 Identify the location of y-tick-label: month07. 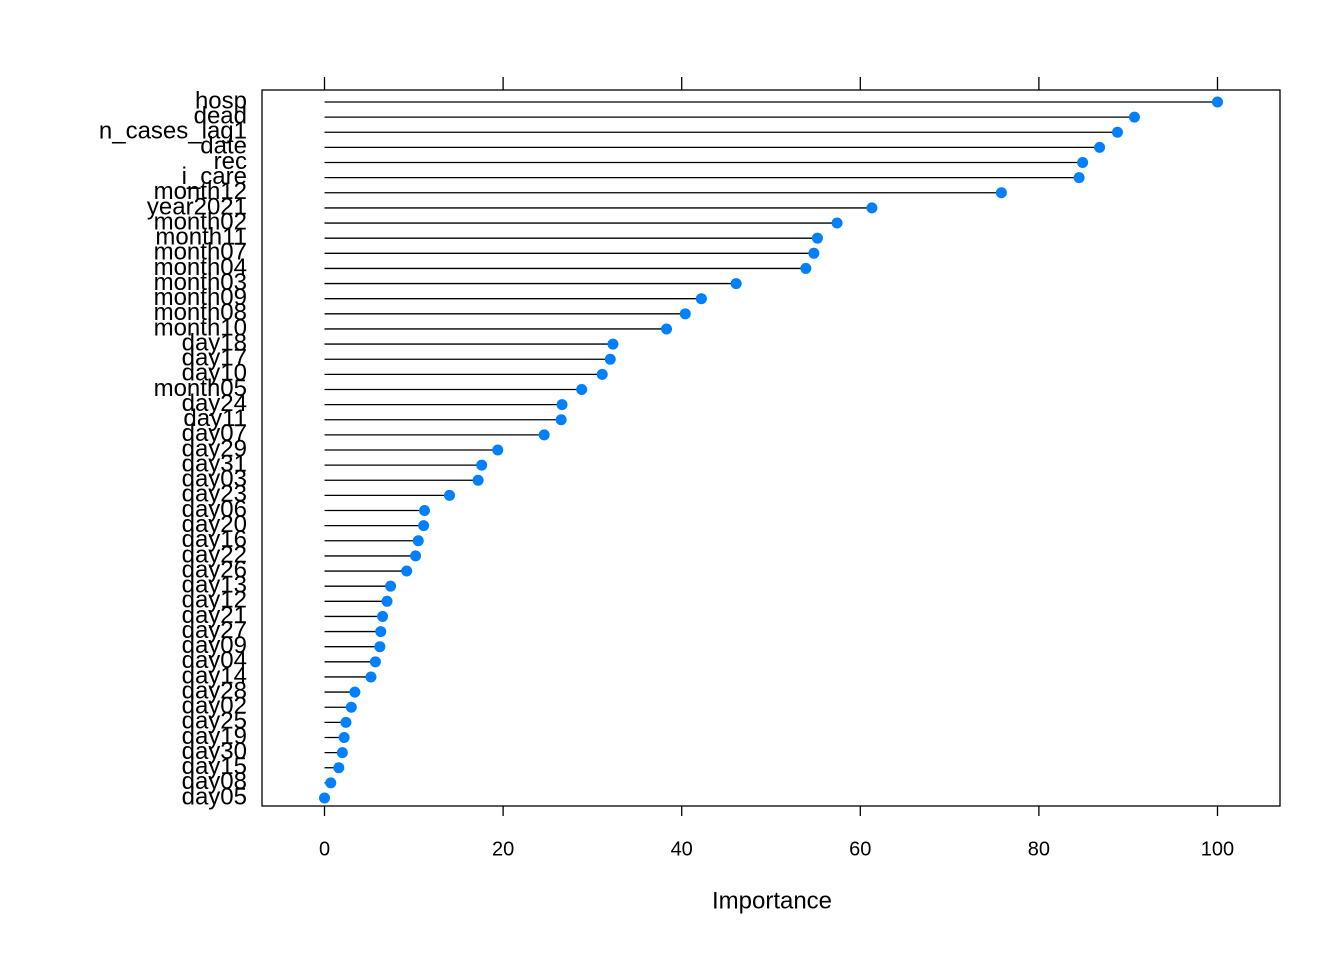
(200, 252).